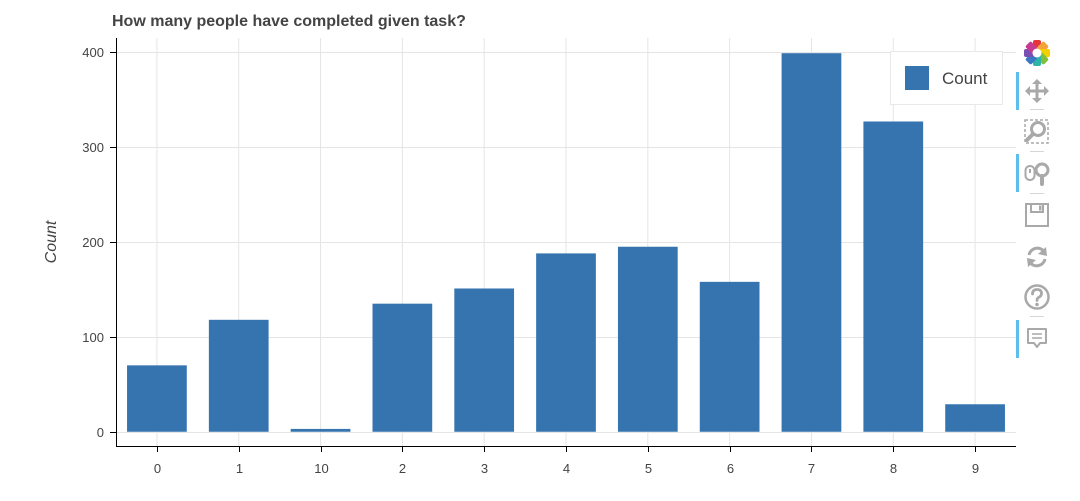  I want to click on legend: Count, so click(946, 78).